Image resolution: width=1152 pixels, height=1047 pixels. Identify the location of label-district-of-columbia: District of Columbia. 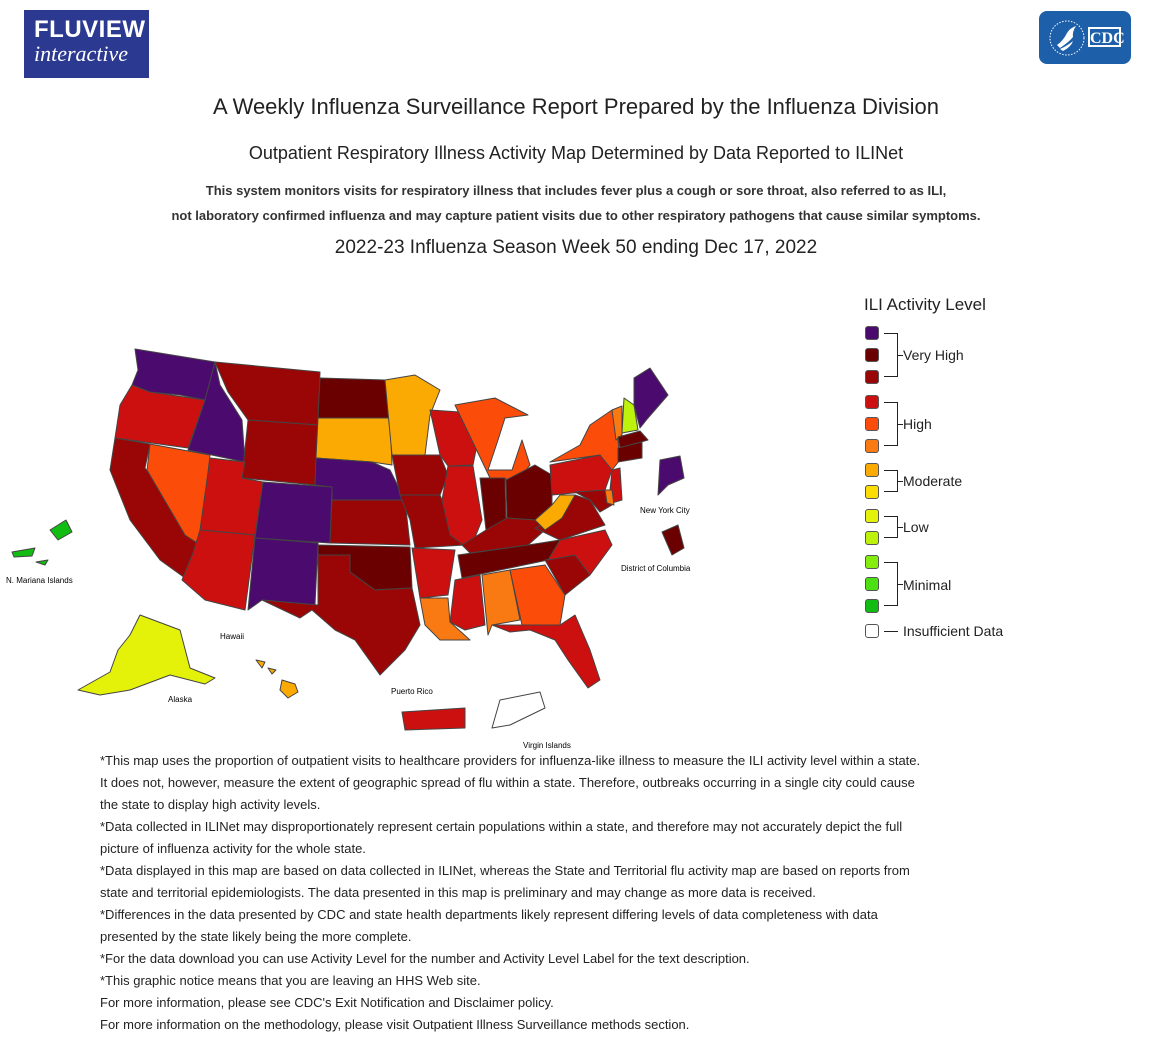
(656, 568).